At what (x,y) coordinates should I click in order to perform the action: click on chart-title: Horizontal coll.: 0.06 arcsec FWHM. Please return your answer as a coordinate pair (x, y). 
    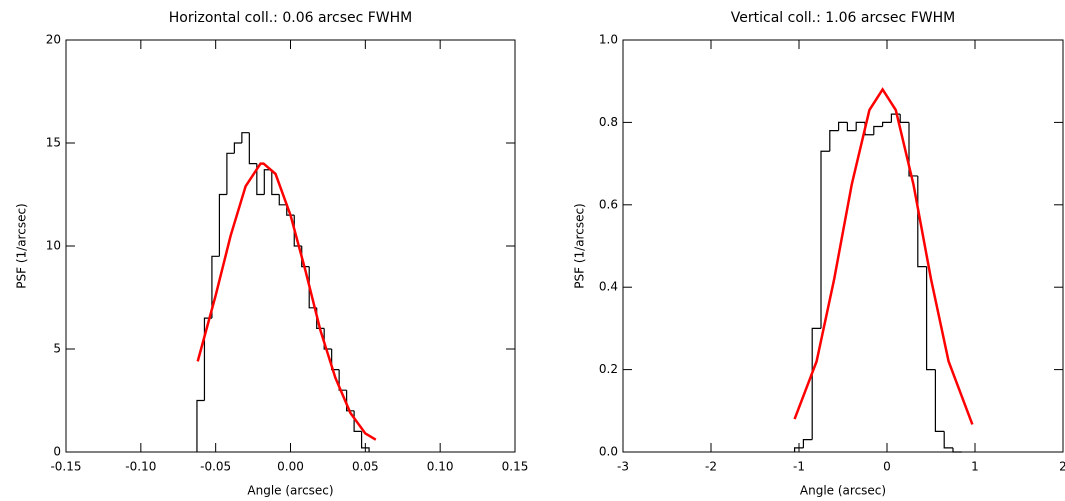
    Looking at the image, I should click on (291, 18).